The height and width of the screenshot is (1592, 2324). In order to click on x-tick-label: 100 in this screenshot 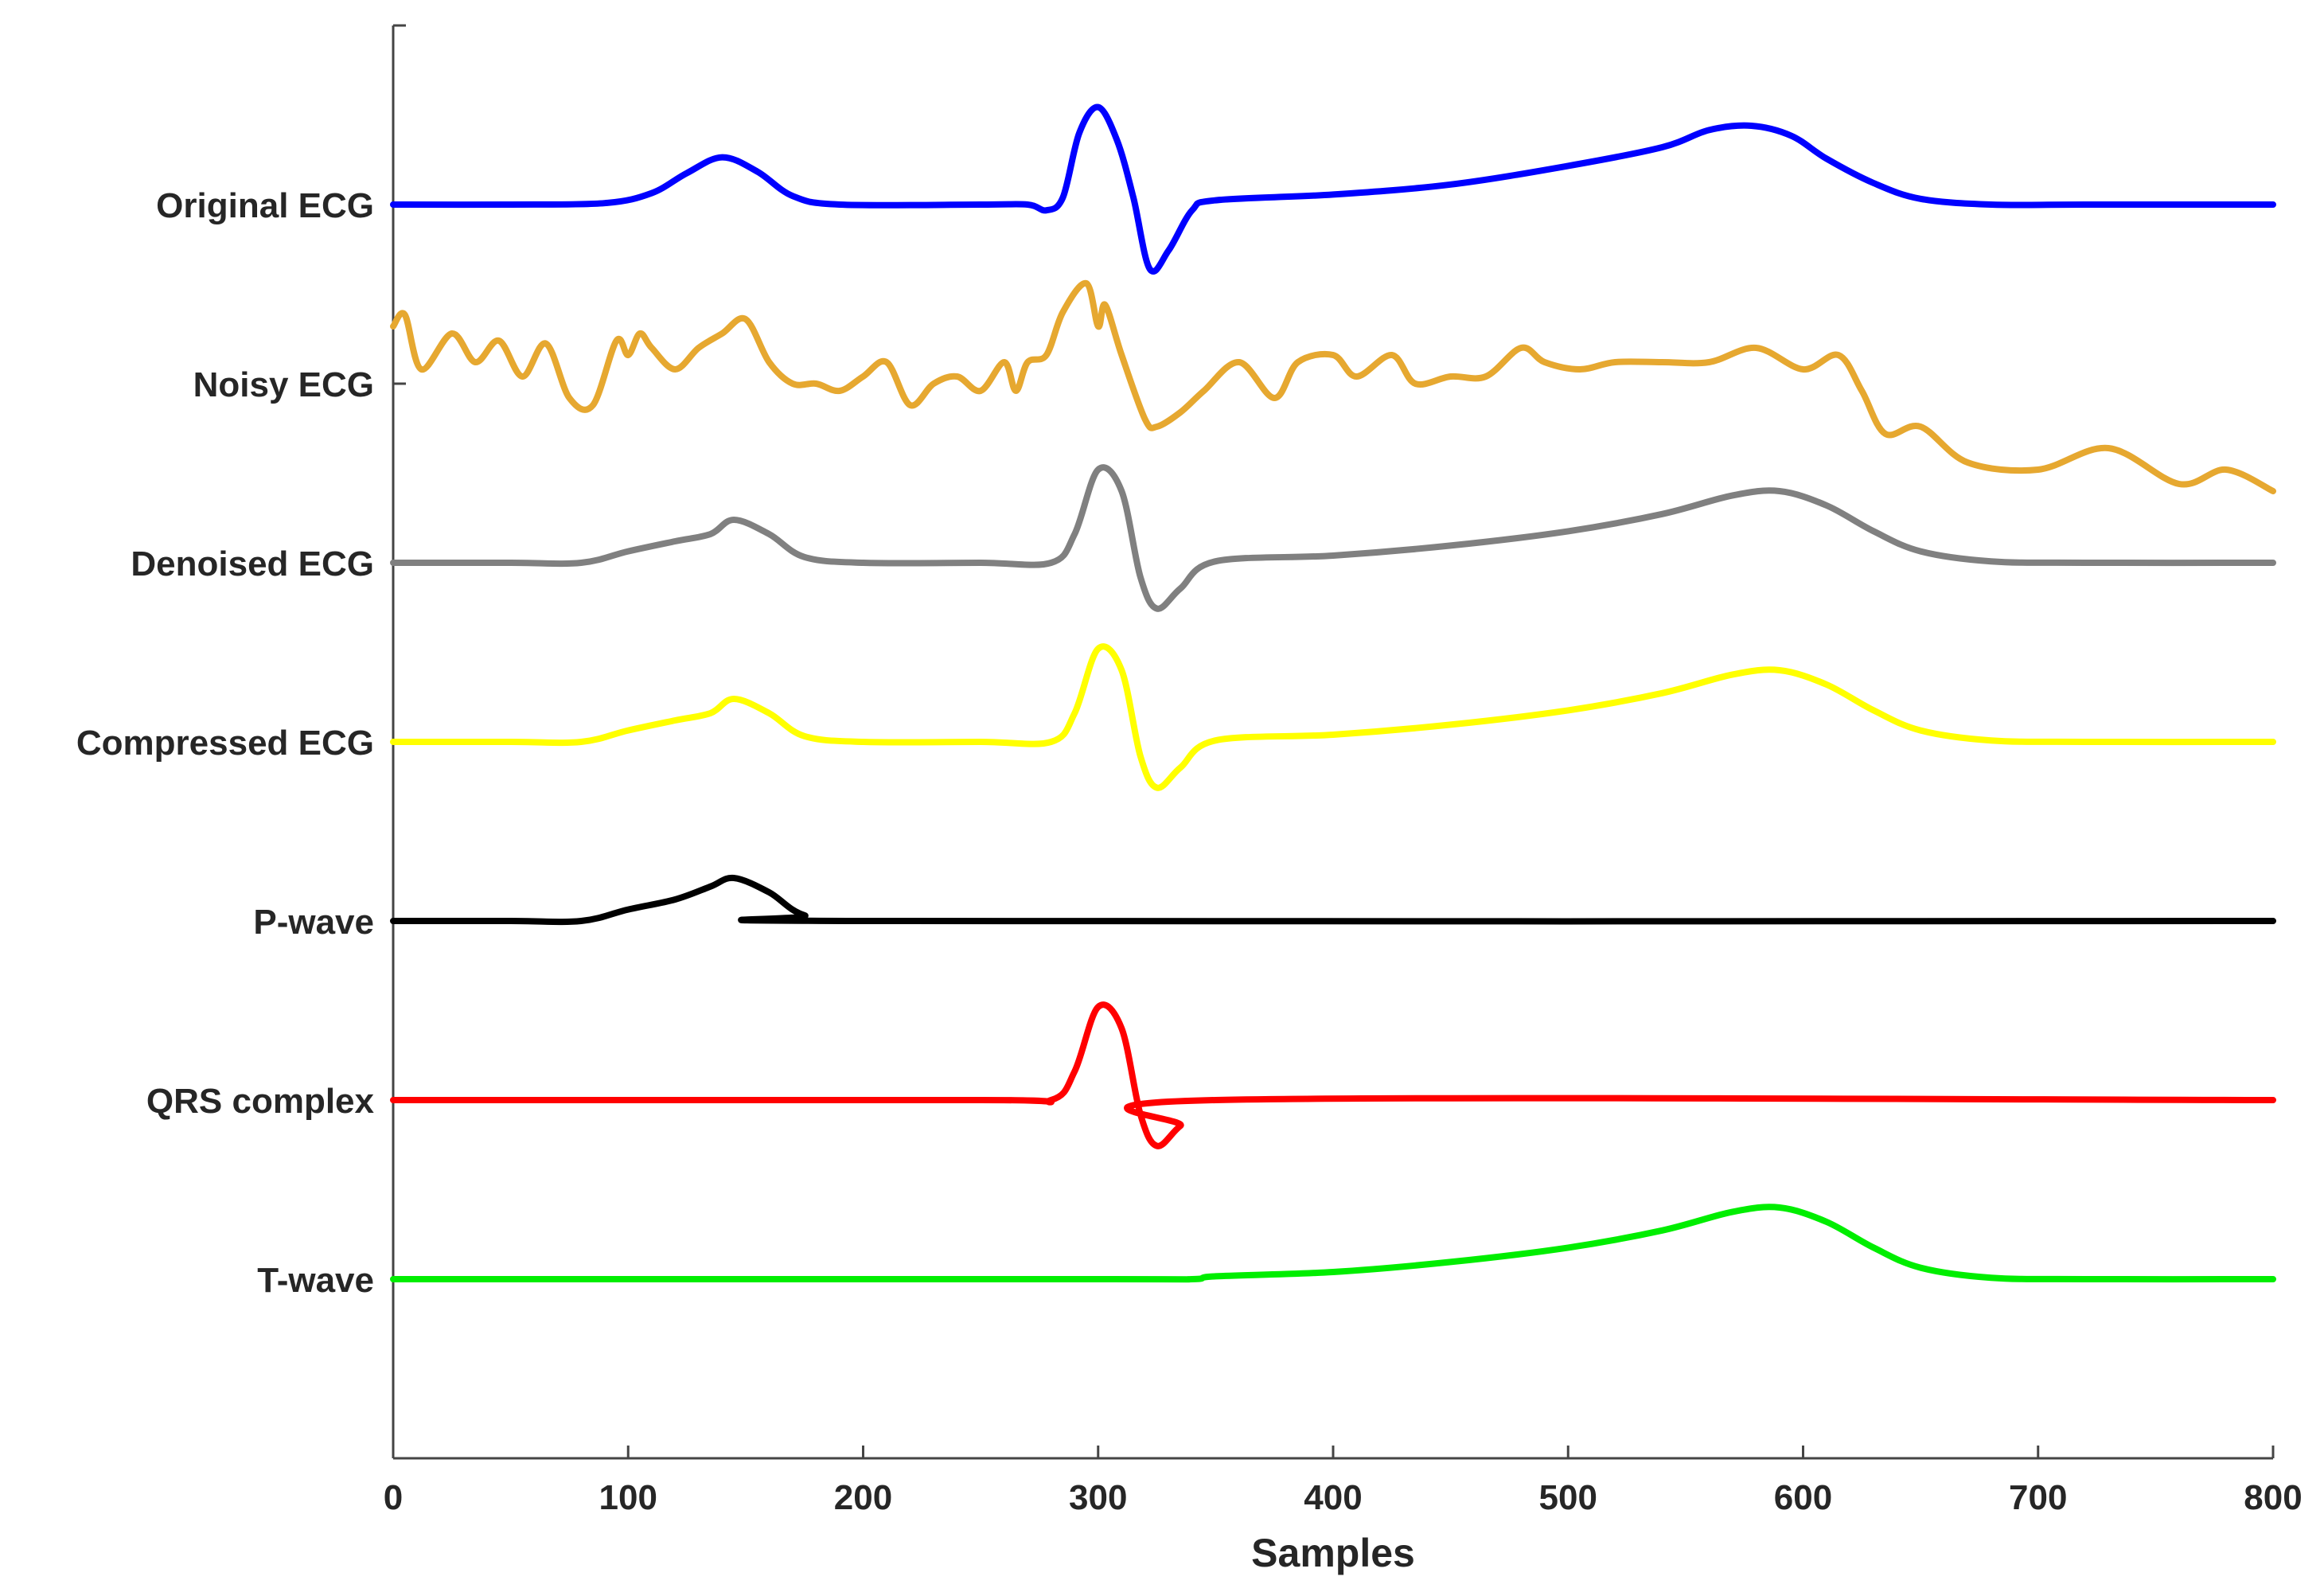, I will do `click(628, 1498)`.